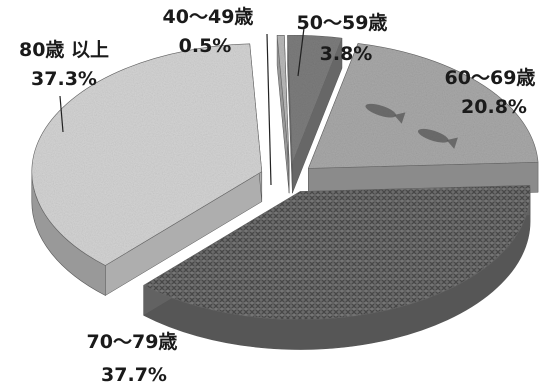  Describe the element at coordinates (208, 17) in the screenshot. I see `slice-label-0: 40〜49歳` at that location.